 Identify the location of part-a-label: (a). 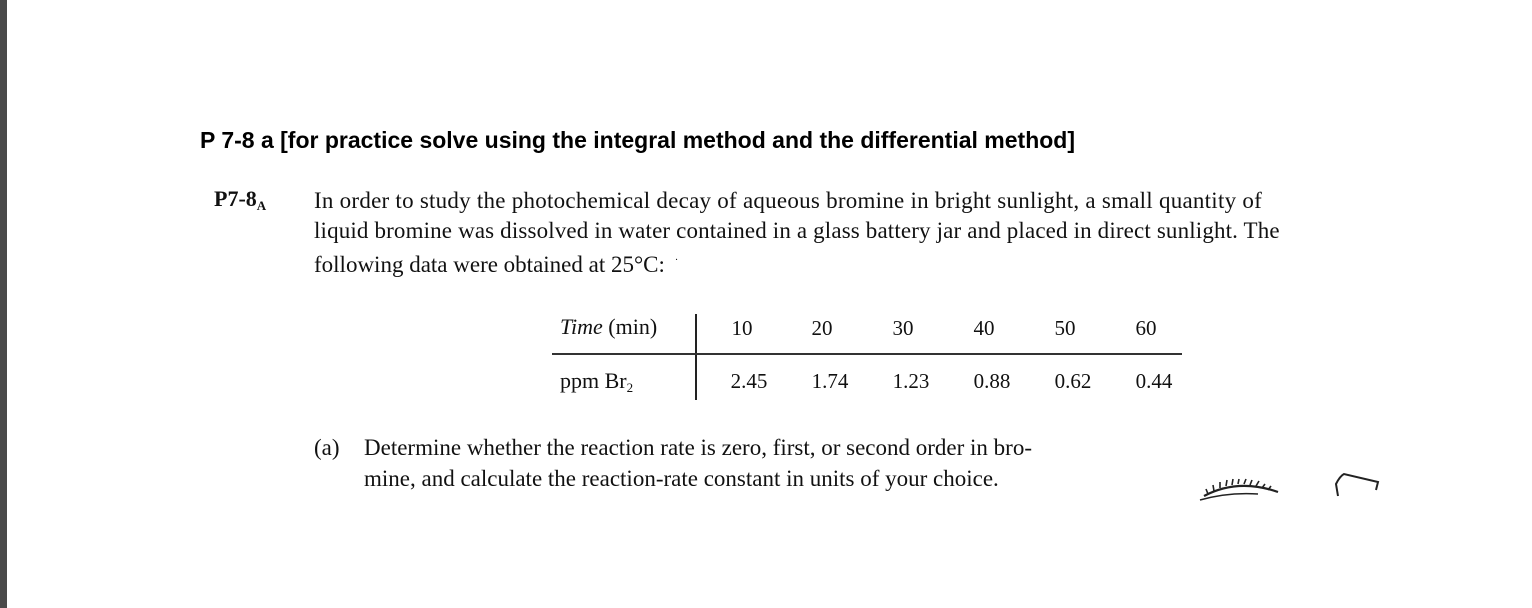
(327, 447).